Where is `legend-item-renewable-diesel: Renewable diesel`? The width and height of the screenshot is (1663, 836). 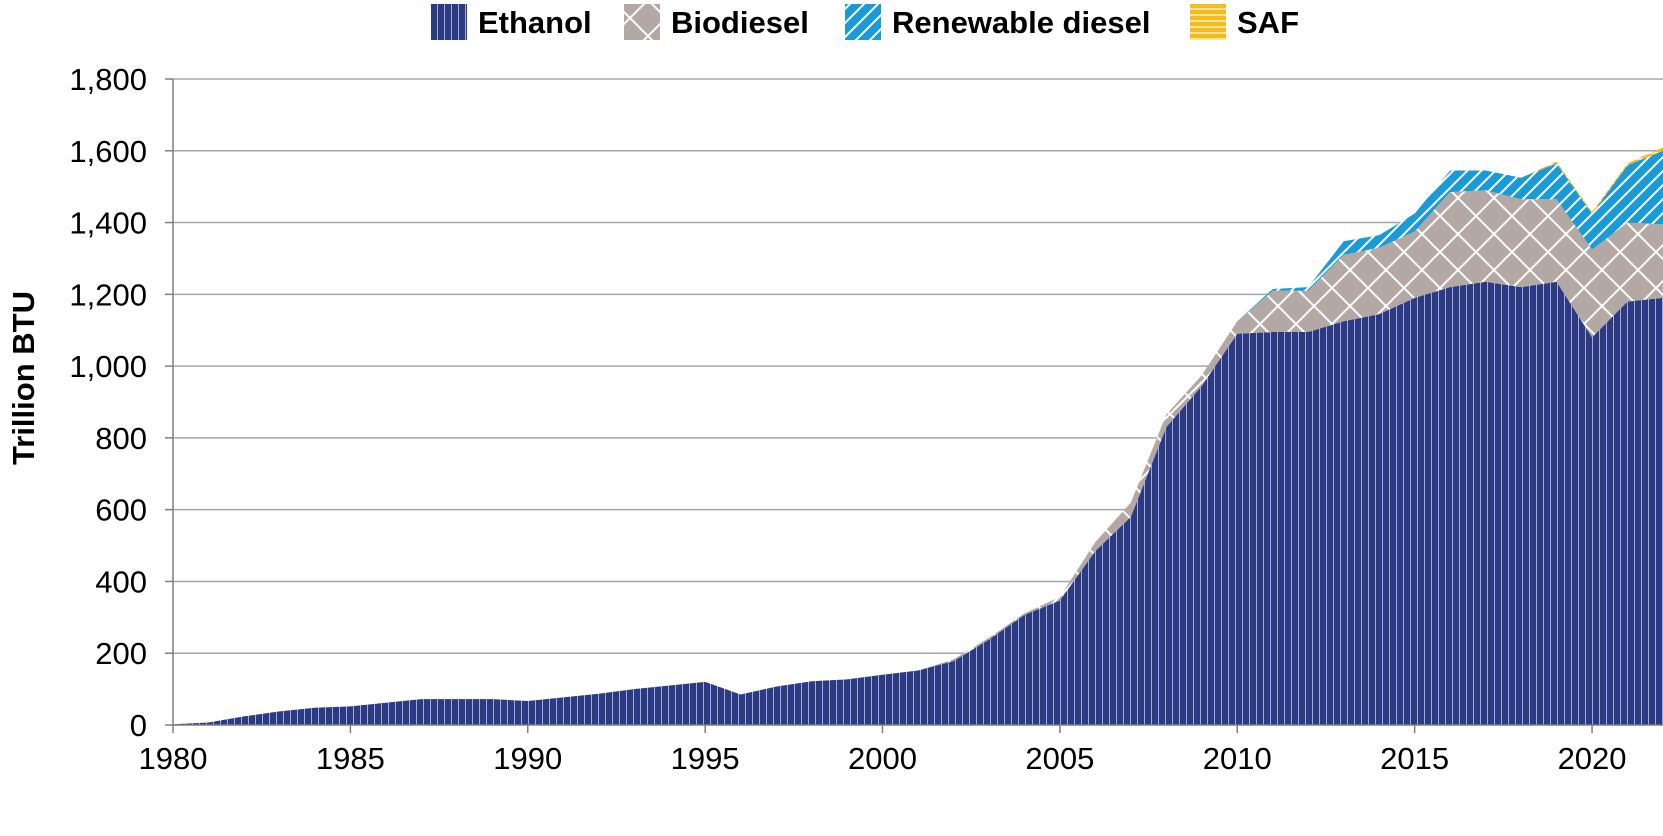
legend-item-renewable-diesel: Renewable diesel is located at coordinates (997, 22).